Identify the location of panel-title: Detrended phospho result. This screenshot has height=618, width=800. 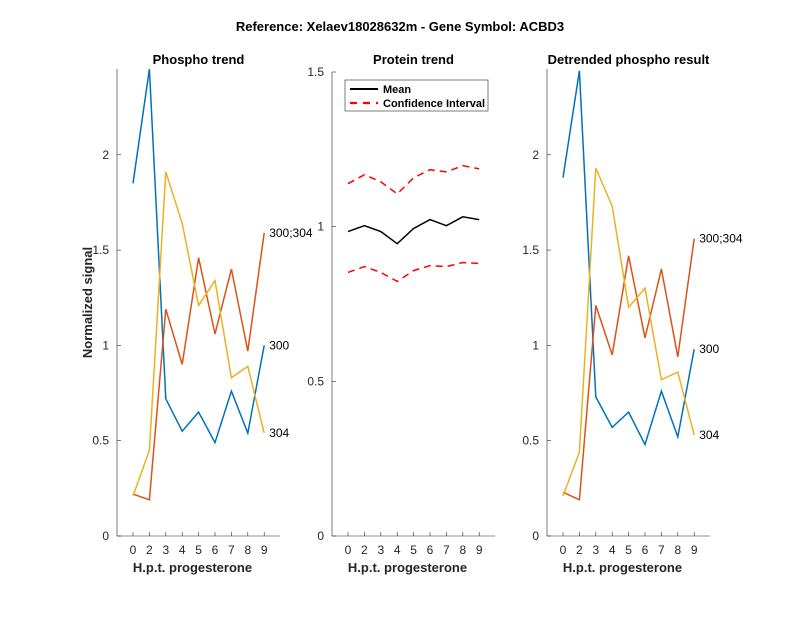
(629, 59).